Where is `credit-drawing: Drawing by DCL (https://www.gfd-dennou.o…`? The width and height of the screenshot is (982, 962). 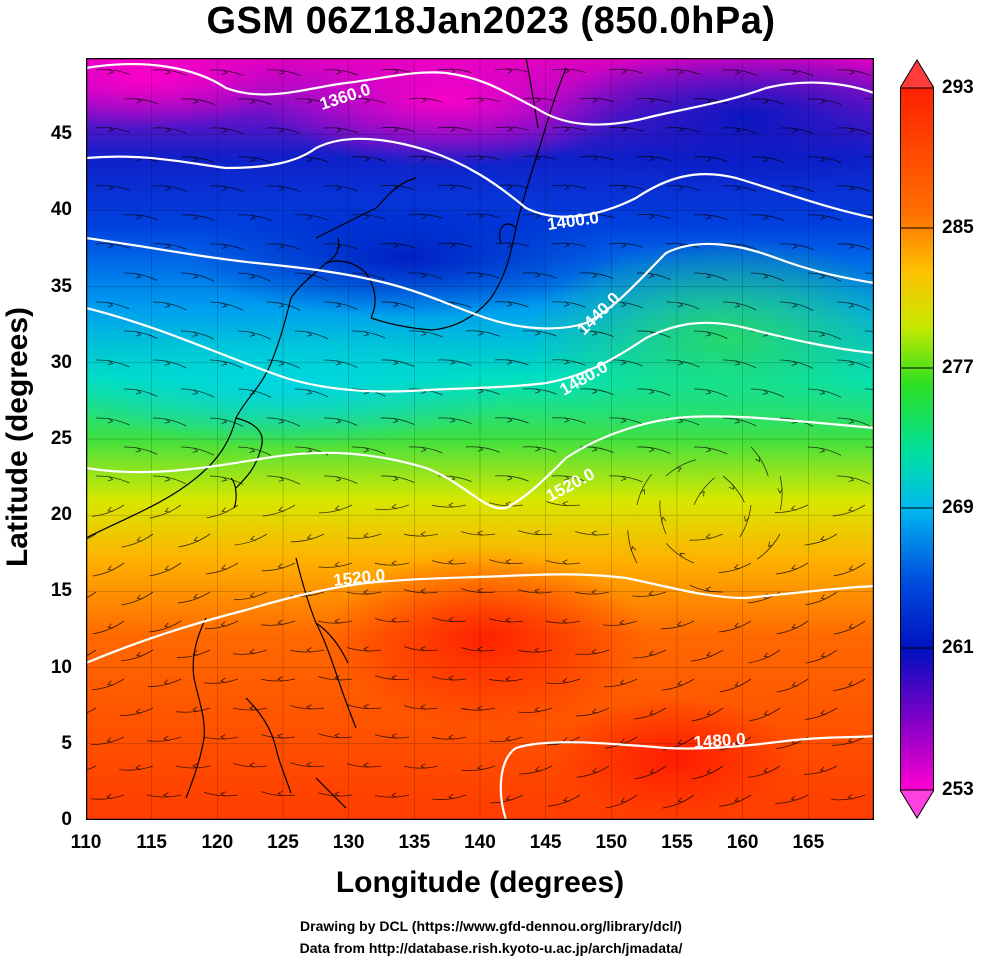
credit-drawing: Drawing by DCL (https://www.gfd-dennou.o… is located at coordinates (491, 926).